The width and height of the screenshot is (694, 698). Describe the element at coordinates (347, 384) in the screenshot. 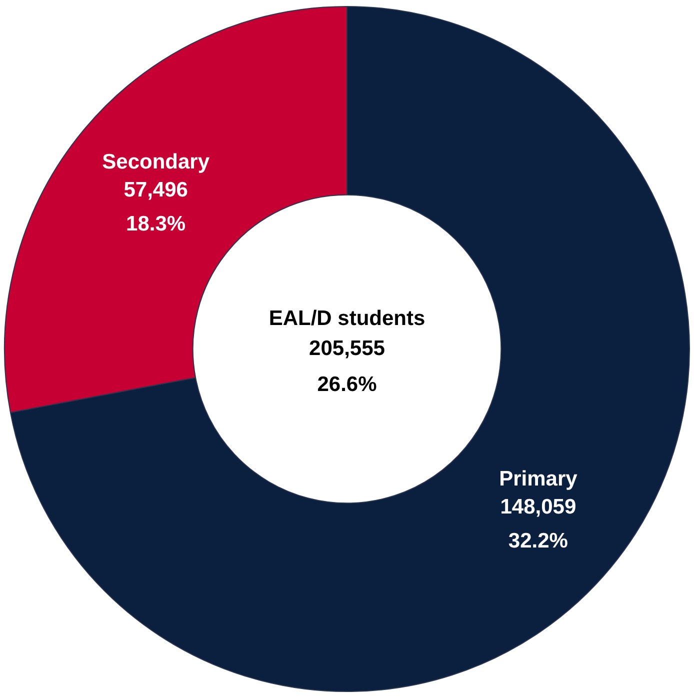

I see `text: 26.6%` at that location.